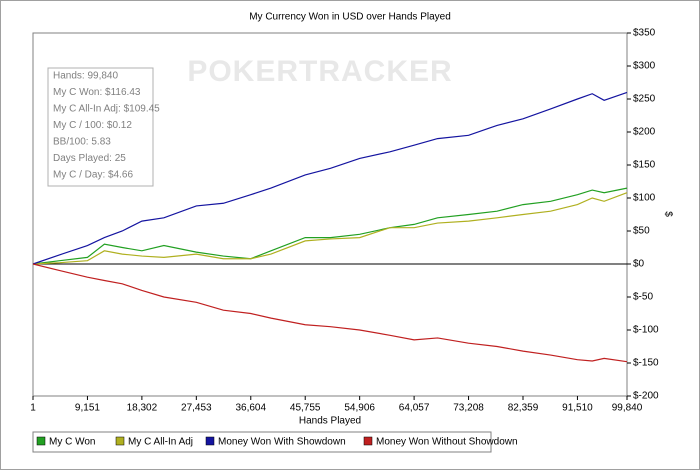 This screenshot has height=475, width=700. Describe the element at coordinates (646, 396) in the screenshot. I see `y-tick-label: $-200` at that location.